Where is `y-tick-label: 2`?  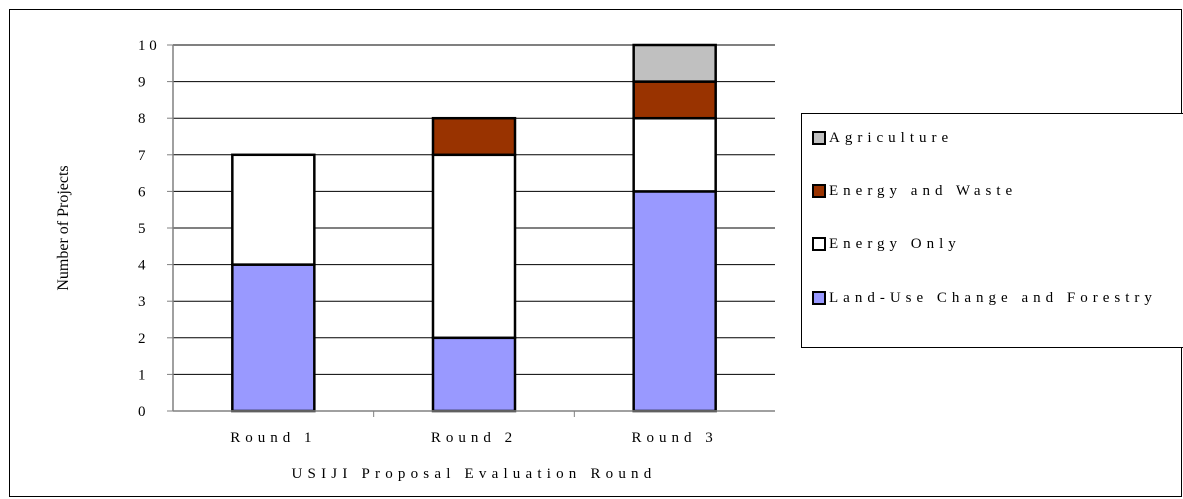
y-tick-label: 2 is located at coordinates (142, 339).